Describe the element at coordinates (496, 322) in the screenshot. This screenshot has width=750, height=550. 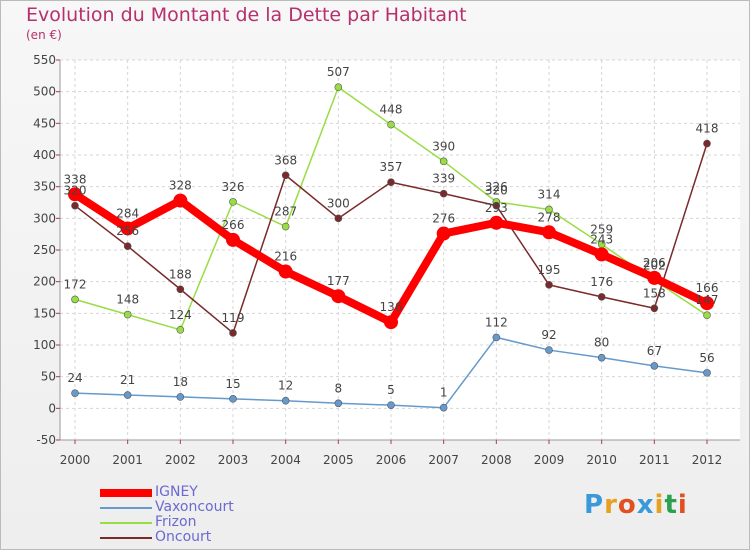
I see `data-label-vaxoncourt: 112` at that location.